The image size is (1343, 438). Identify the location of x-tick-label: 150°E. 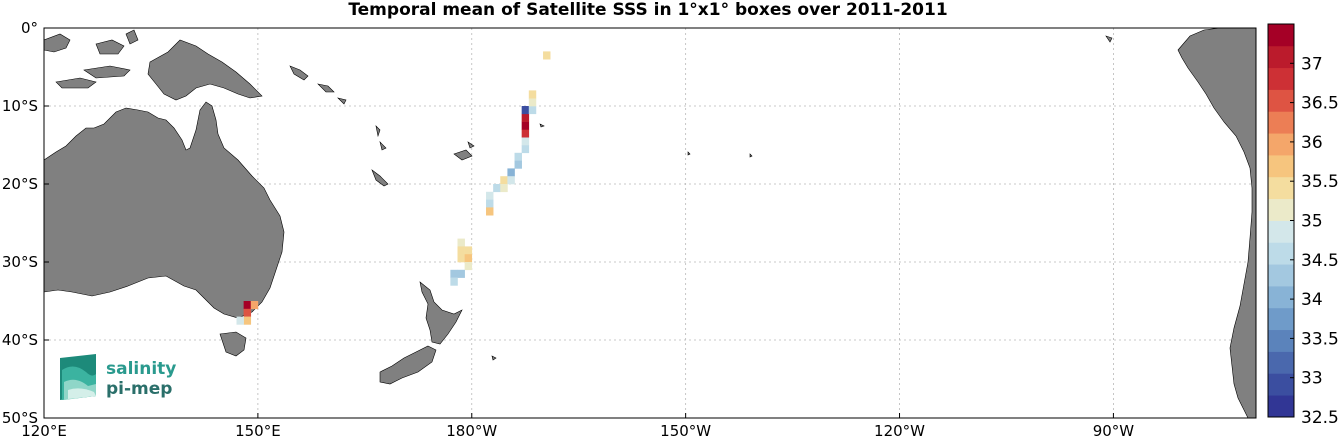
(258, 430).